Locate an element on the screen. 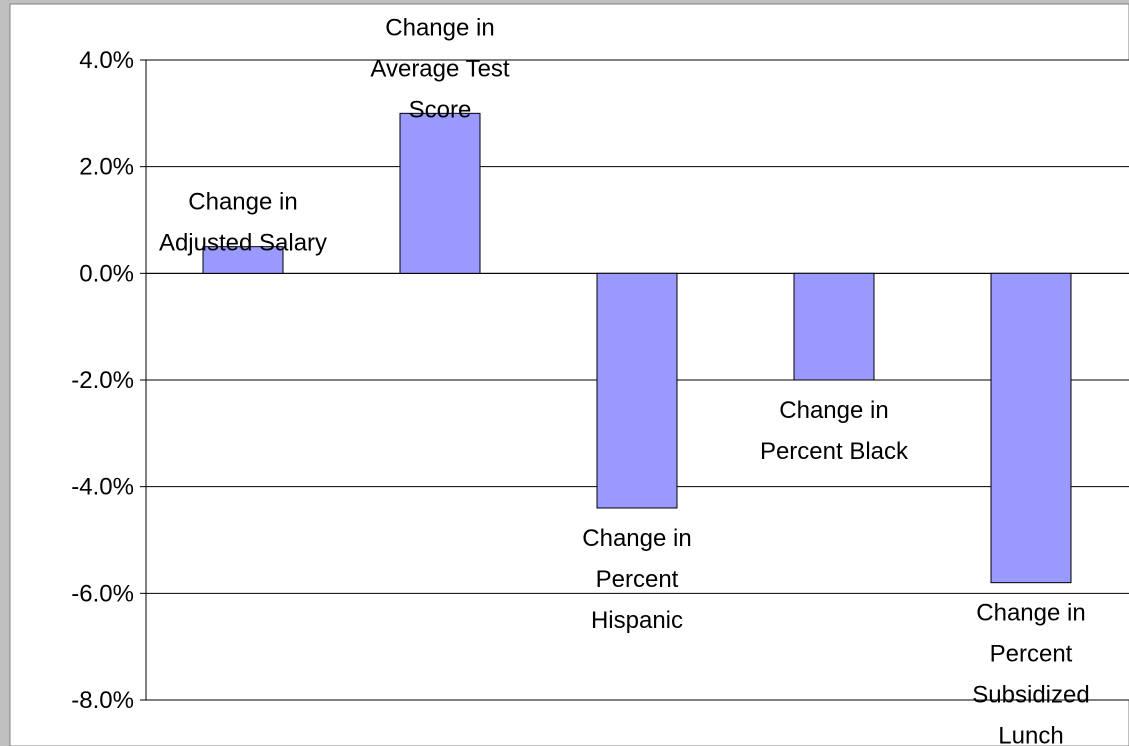  y-tick-labels: 4.0% 2.0% 0.0% -2.0% -4.0% -6.0% -8.0% is located at coordinates (102, 380).